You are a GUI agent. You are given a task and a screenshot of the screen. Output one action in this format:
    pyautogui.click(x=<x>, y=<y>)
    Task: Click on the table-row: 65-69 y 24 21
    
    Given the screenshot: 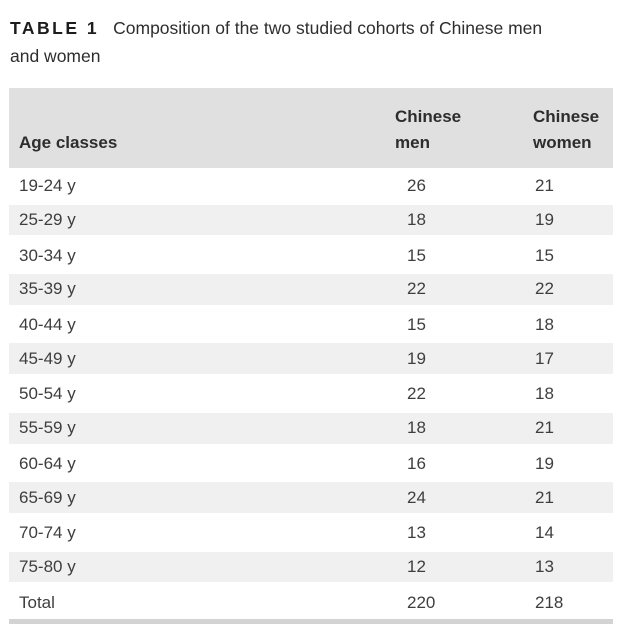 What is the action you would take?
    pyautogui.click(x=311, y=497)
    